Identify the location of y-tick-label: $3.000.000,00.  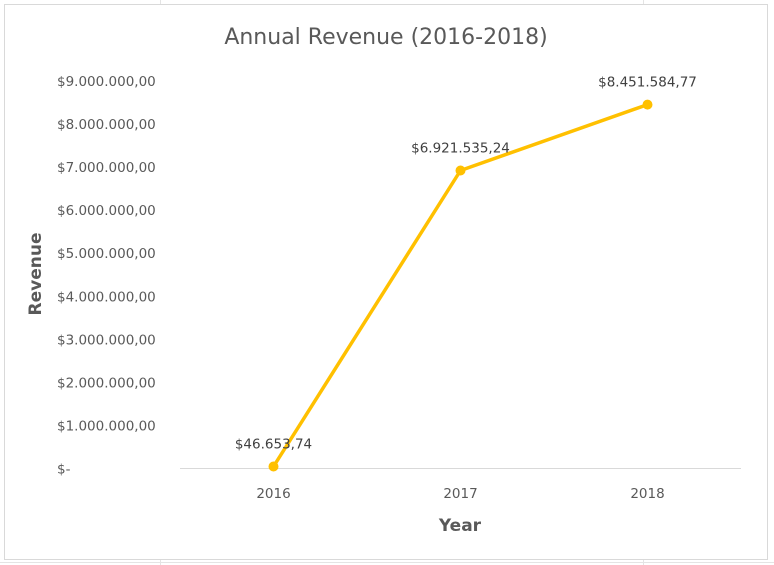
(106, 340).